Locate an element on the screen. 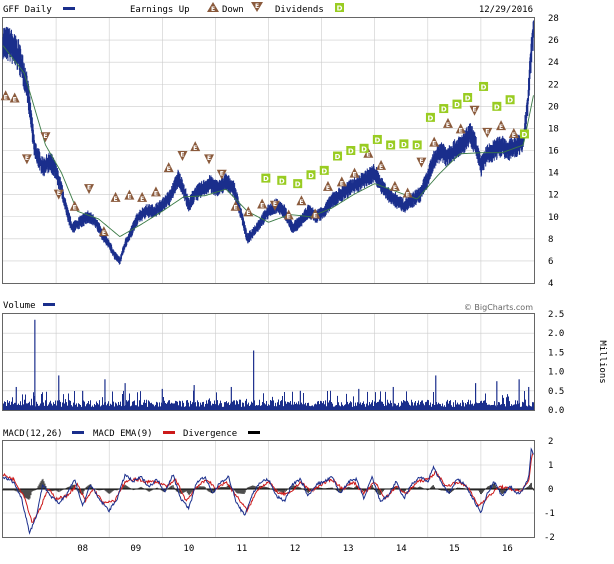  volume-tick-label: 0.0 is located at coordinates (556, 411).